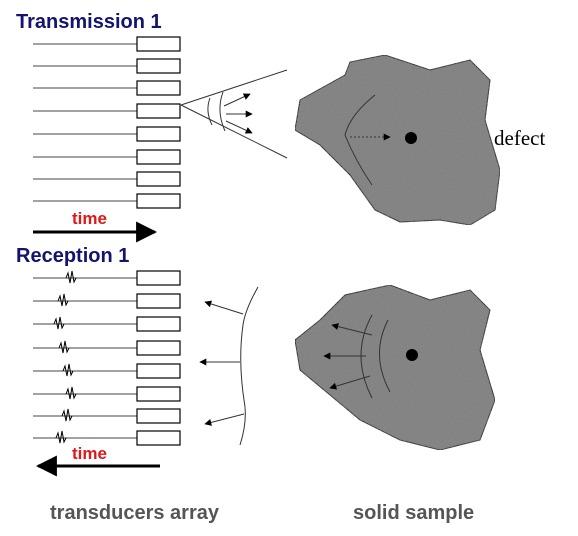  Describe the element at coordinates (360, 140) in the screenshot. I see `wavefront` at that location.